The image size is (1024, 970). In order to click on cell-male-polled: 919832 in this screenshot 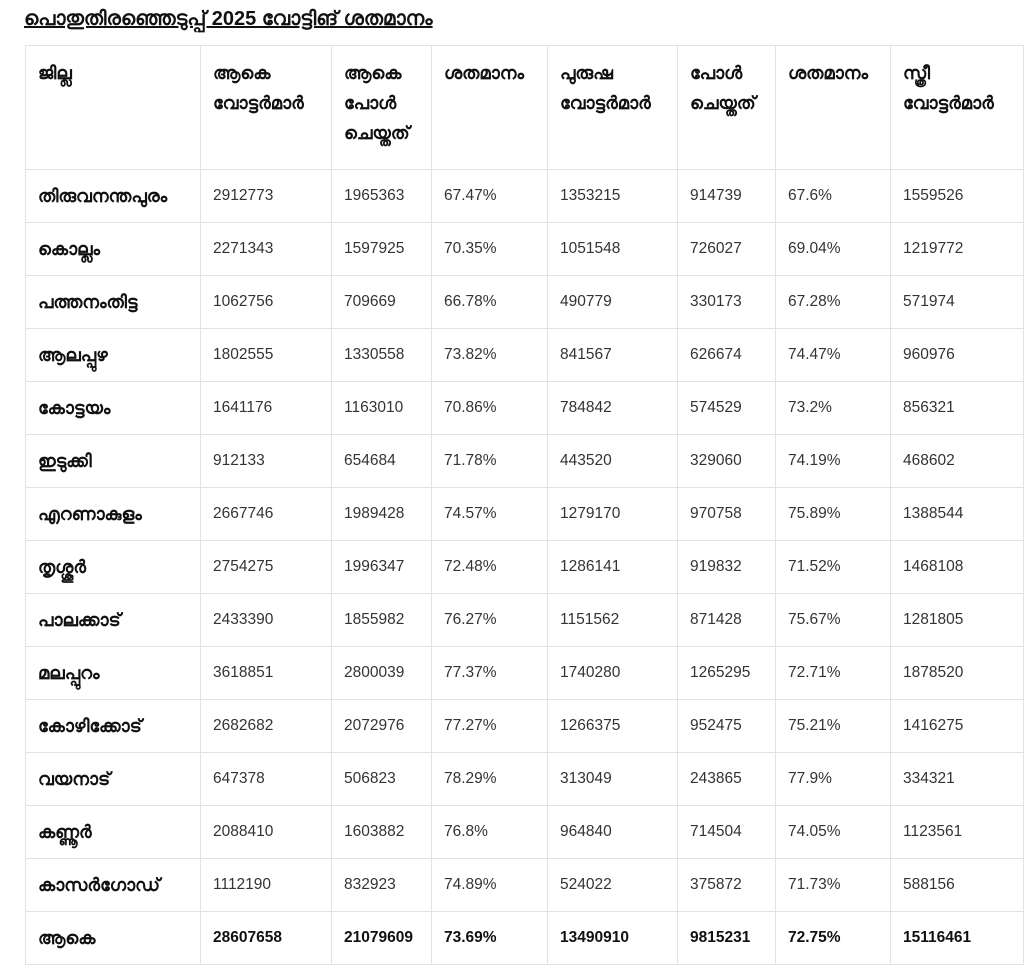, I will do `click(726, 567)`.